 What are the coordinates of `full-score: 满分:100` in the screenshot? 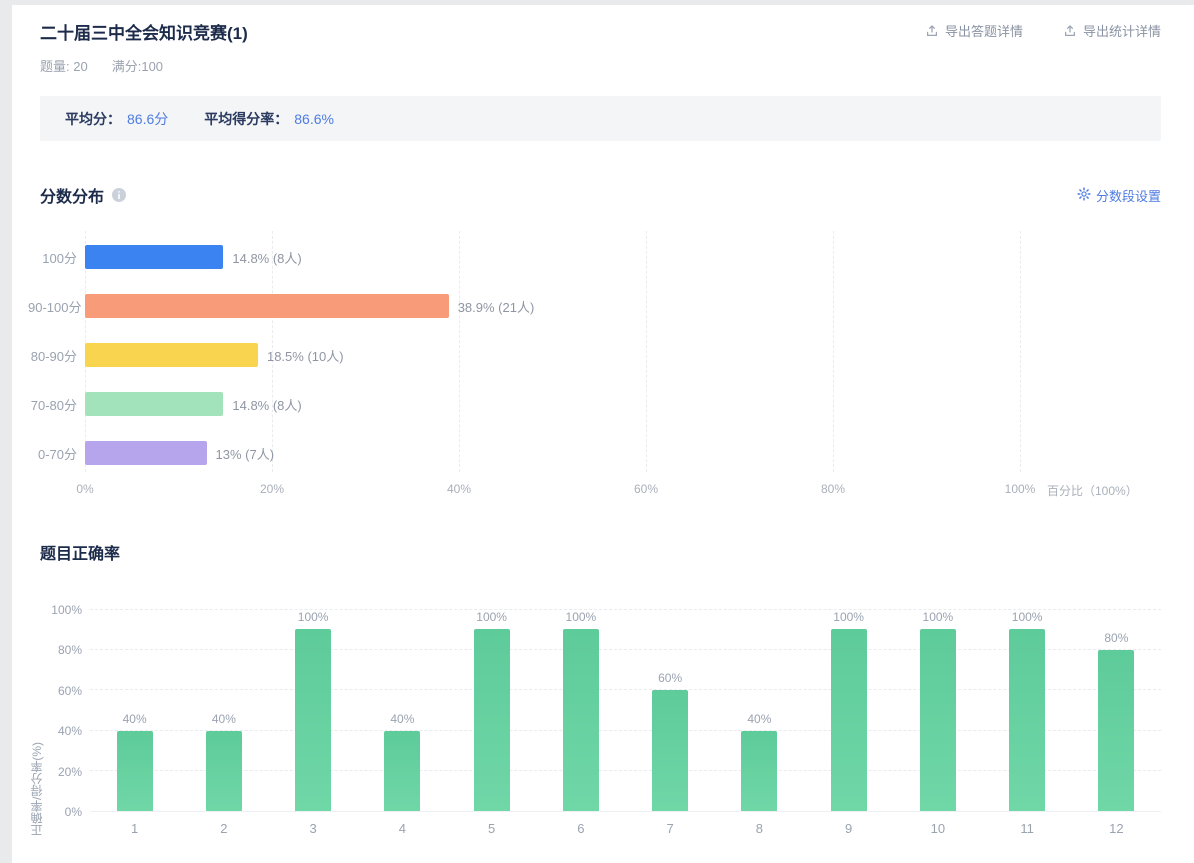 It's located at (137, 66).